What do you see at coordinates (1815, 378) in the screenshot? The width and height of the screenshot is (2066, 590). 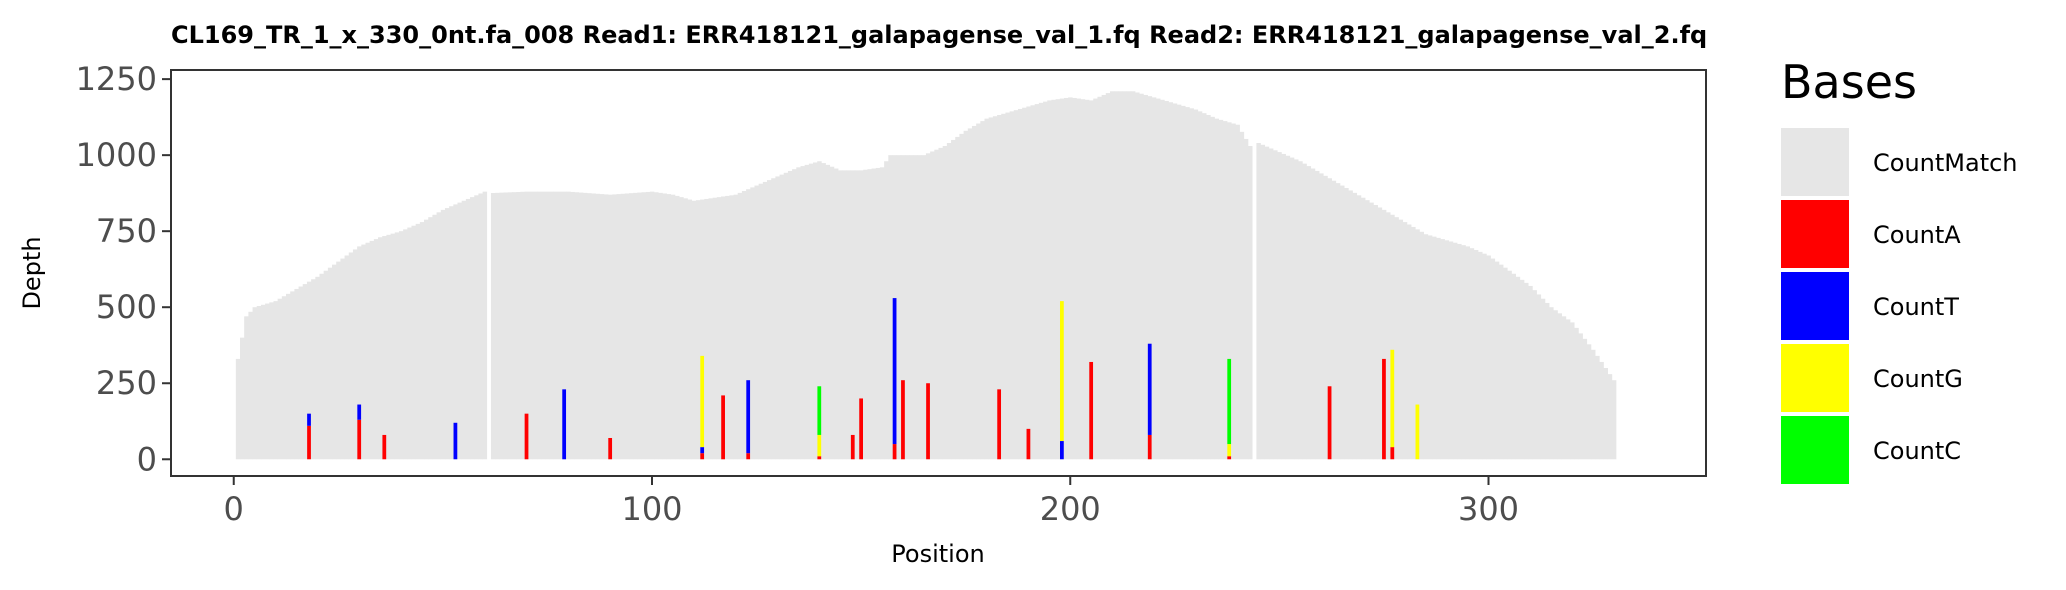 I see `legend-swatch-countg` at bounding box center [1815, 378].